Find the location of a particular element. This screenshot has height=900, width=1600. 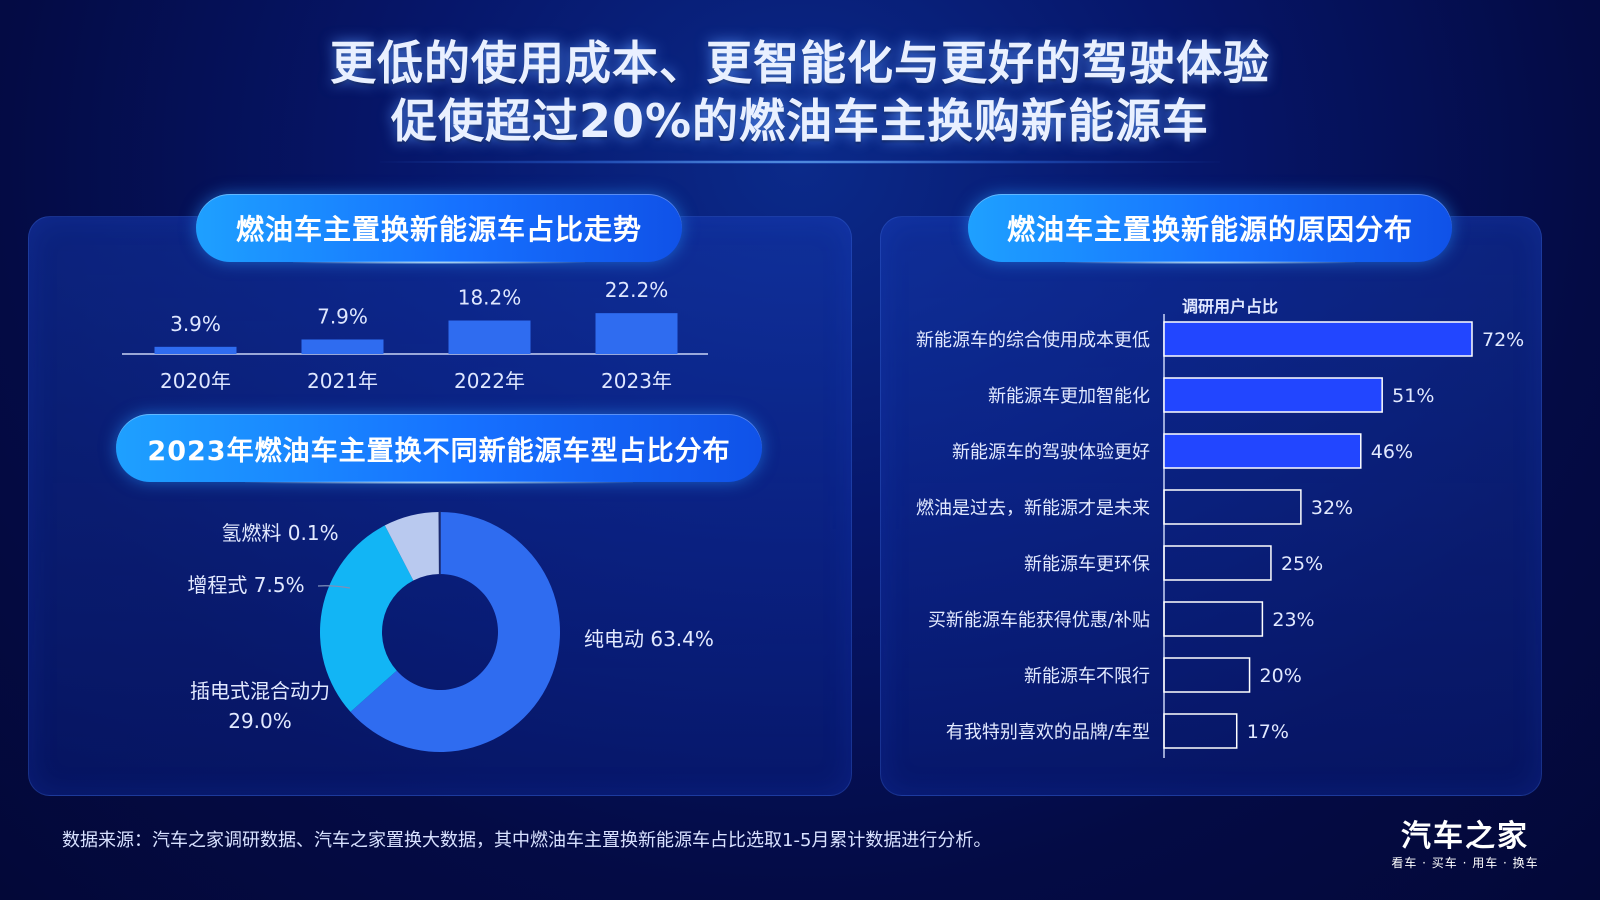

trend-category-label: 2021年 is located at coordinates (342, 381).